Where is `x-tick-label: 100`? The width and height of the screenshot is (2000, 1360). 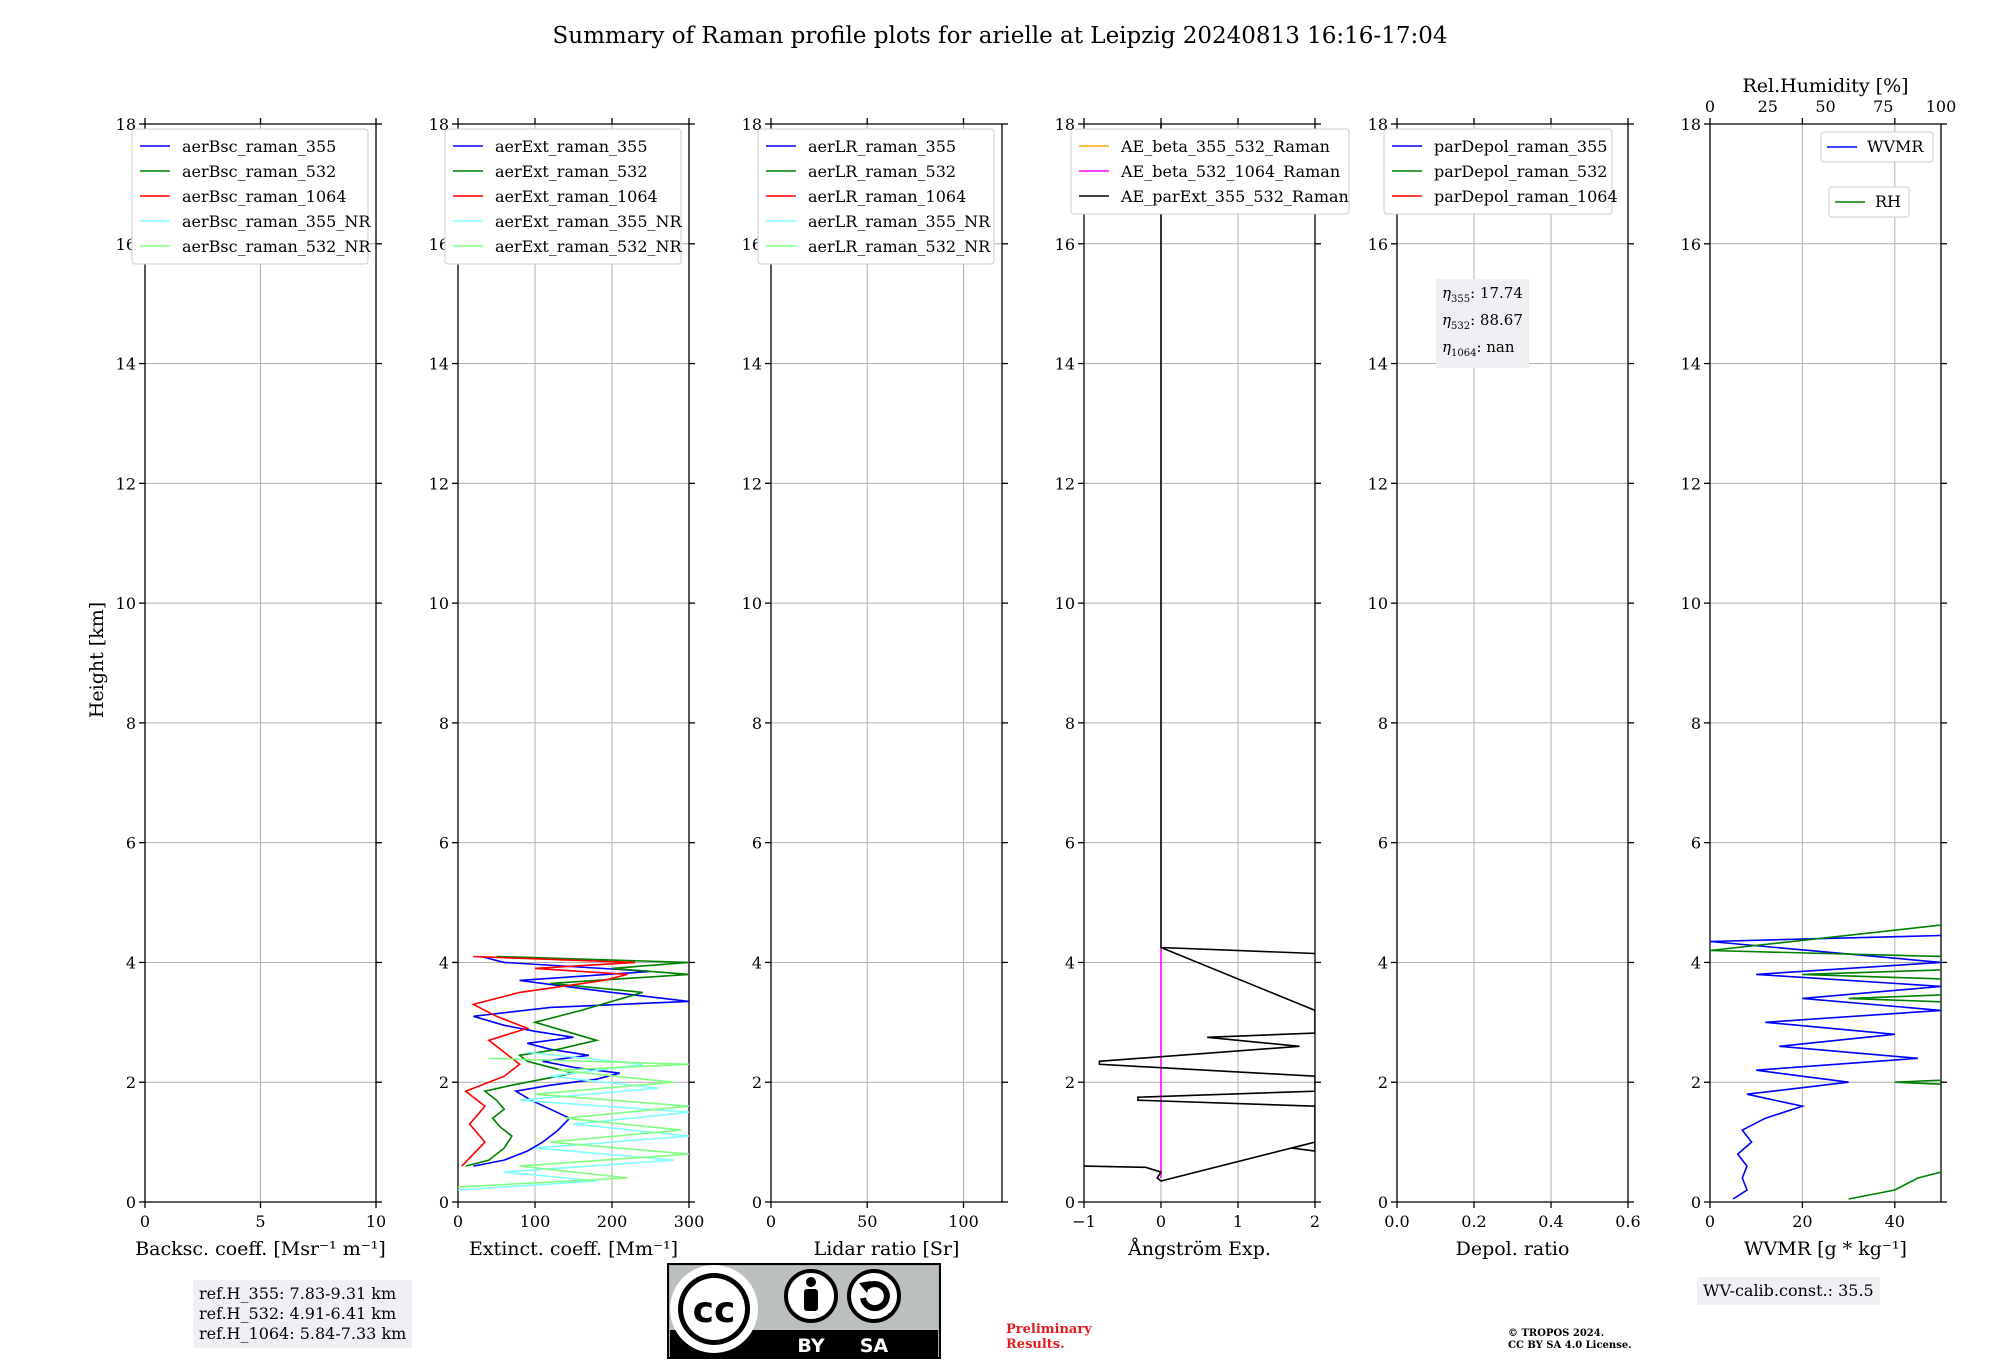
x-tick-label: 100 is located at coordinates (535, 1221).